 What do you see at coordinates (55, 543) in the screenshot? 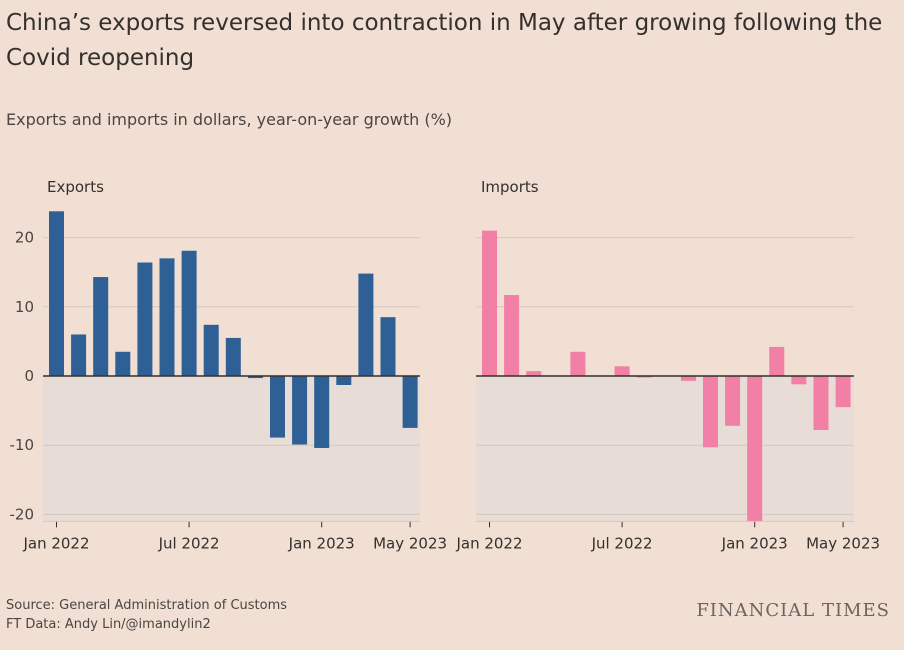
I see `exports-x-tick-label: Jan 2022` at bounding box center [55, 543].